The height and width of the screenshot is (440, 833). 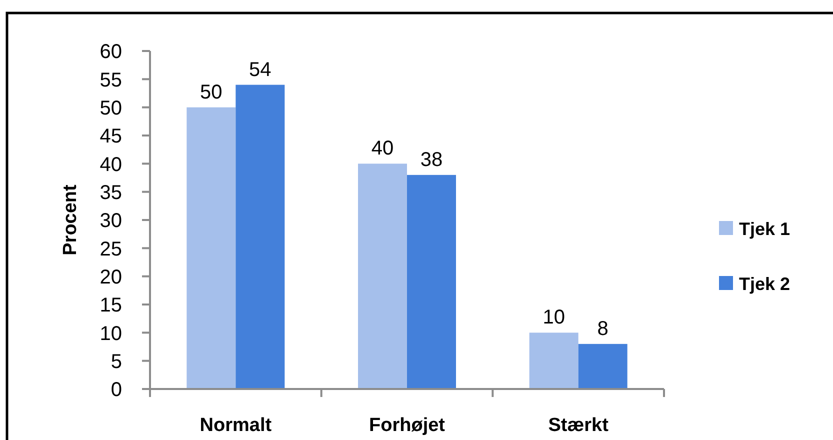 I want to click on y-tick-label: 50, so click(x=111, y=109).